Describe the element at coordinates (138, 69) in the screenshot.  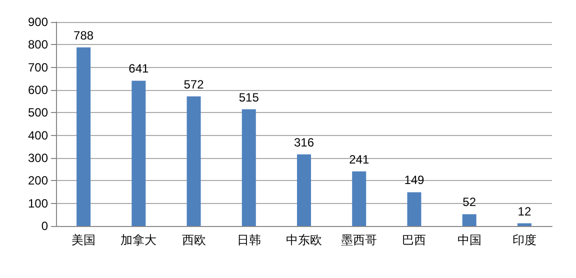
I see `data-label: 641` at that location.